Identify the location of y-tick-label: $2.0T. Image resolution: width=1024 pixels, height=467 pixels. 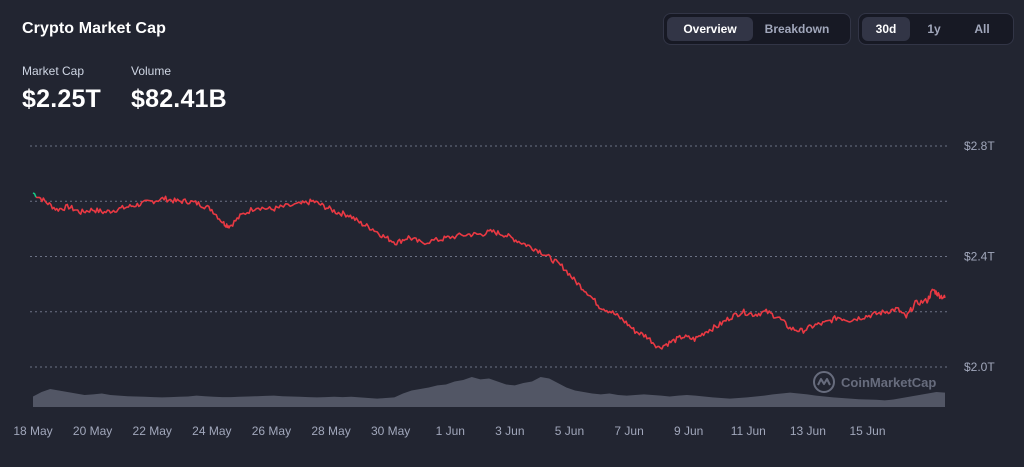
(979, 367).